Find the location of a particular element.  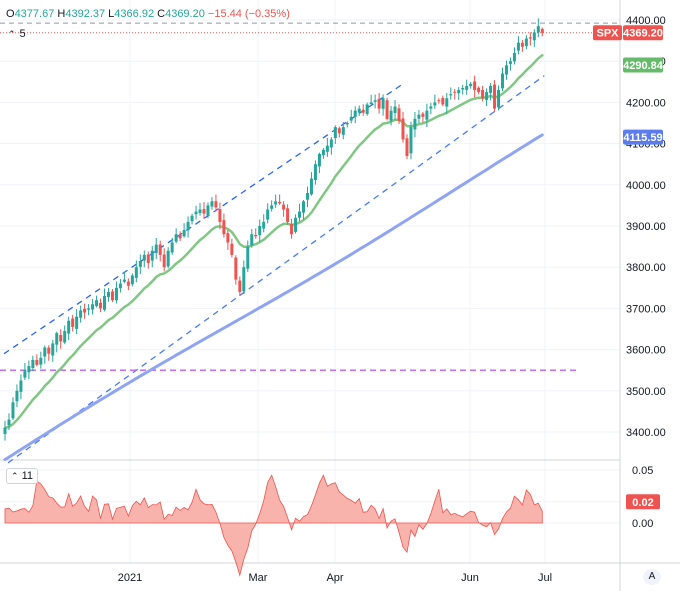

osc-legend-box: ⌃ 11 is located at coordinates (22, 476).